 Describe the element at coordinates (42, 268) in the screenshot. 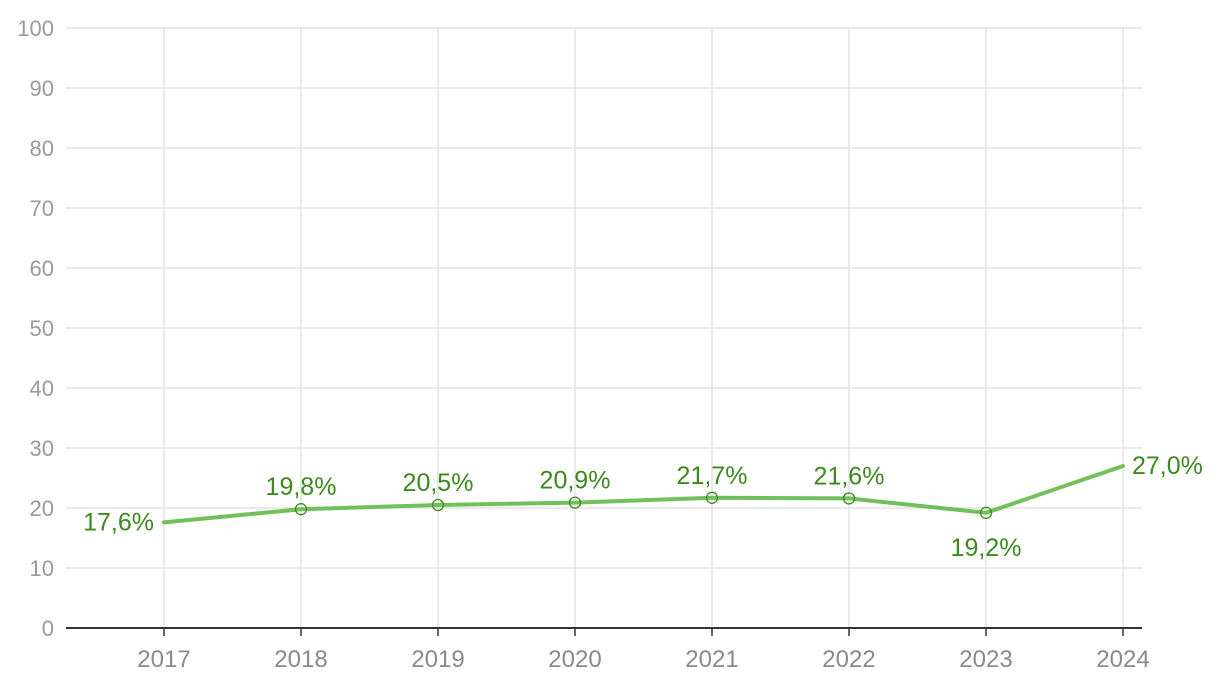

I see `y-tick-label: 60` at that location.